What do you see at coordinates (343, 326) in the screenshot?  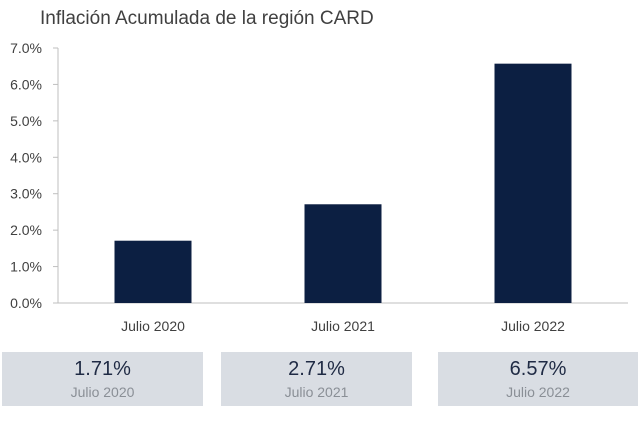 I see `x-tick-label: Julio 2021` at bounding box center [343, 326].